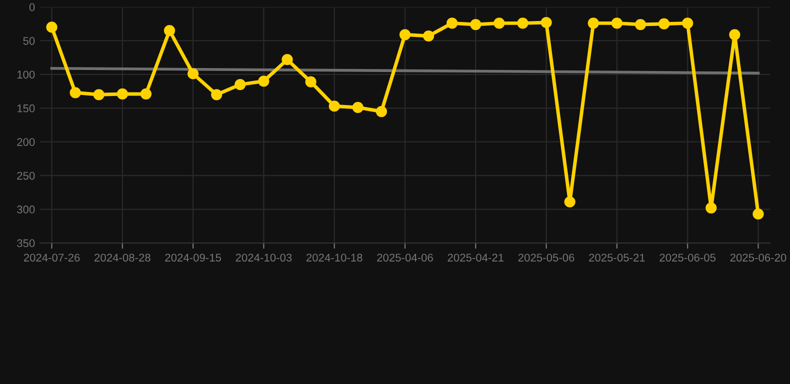 This screenshot has width=790, height=384. I want to click on x-tick-label: 2024-08-28, so click(122, 258).